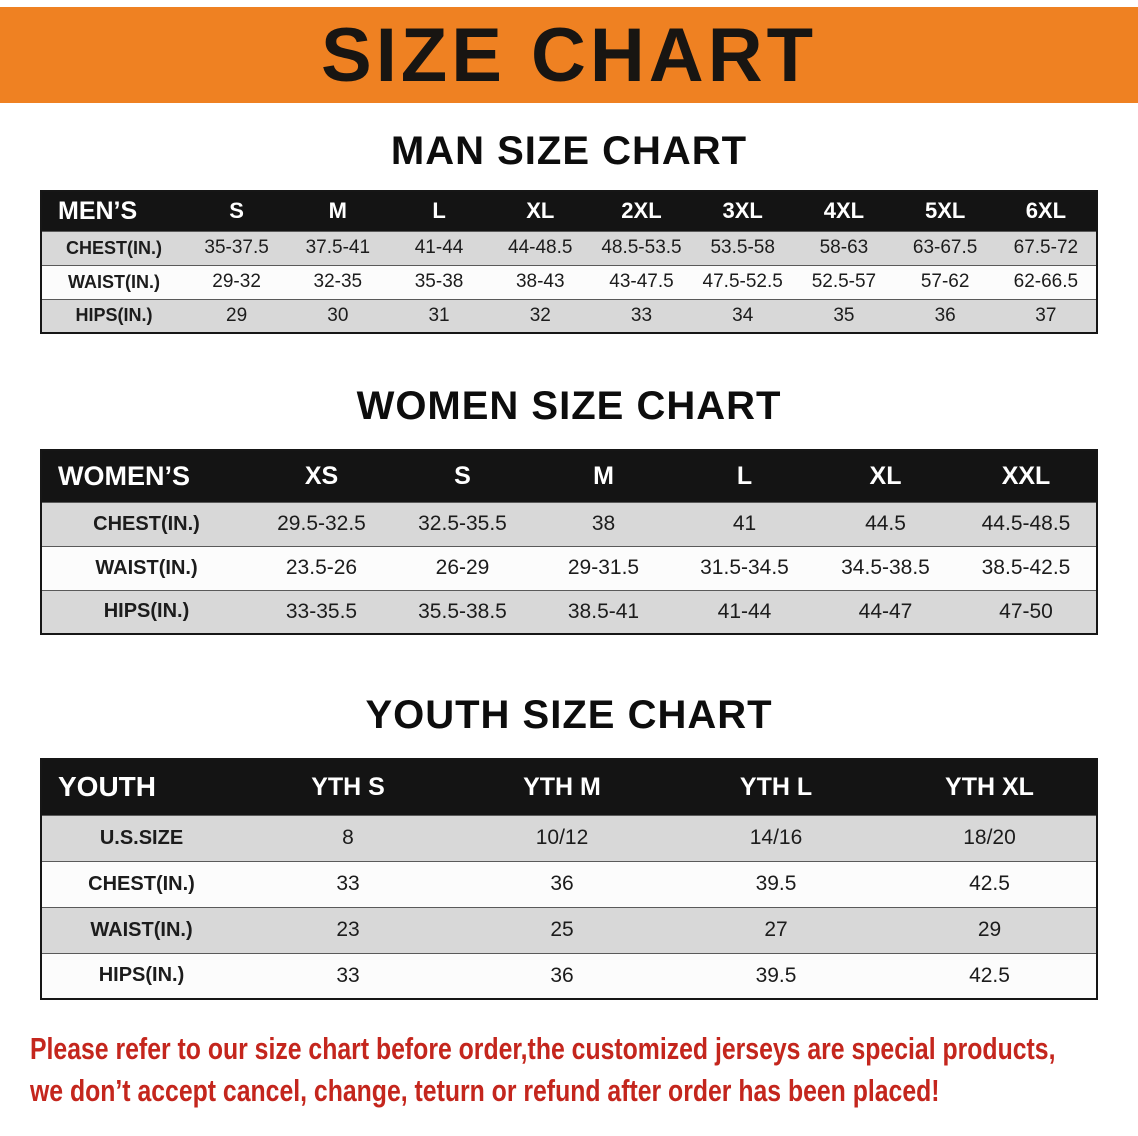  What do you see at coordinates (540, 211) in the screenshot?
I see `mens-size-header-xl: XL` at bounding box center [540, 211].